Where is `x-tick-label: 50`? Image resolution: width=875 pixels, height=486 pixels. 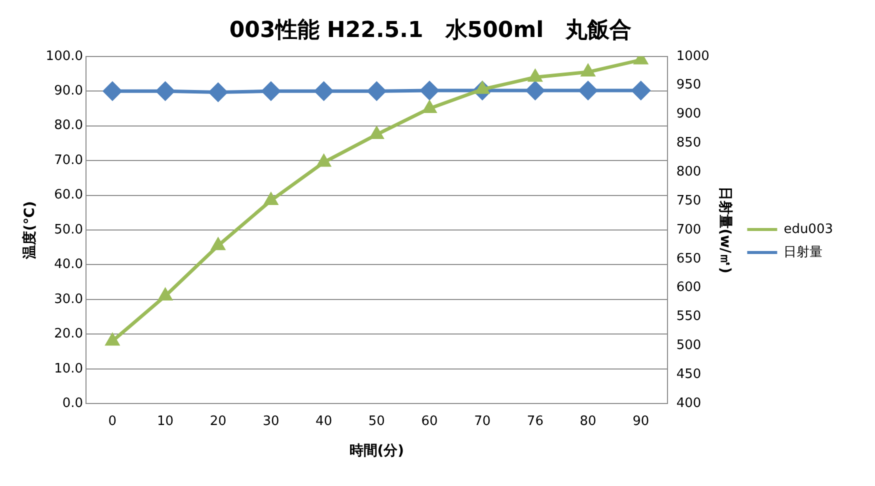
x-tick-label: 50 is located at coordinates (376, 421).